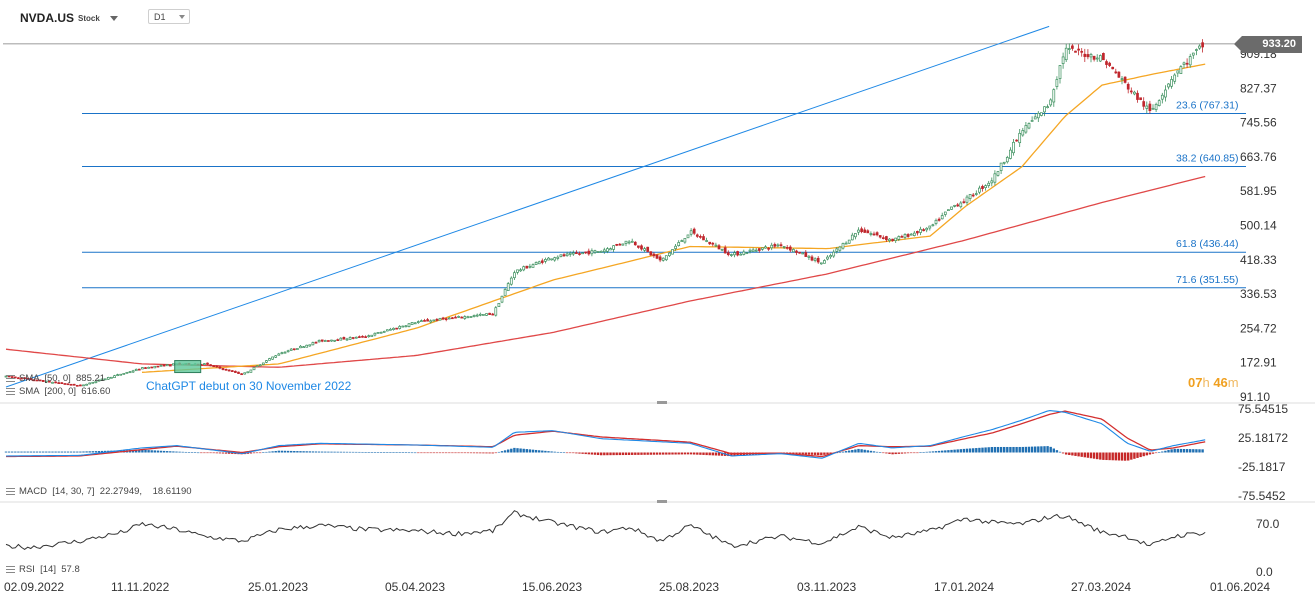 This screenshot has height=608, width=1315. What do you see at coordinates (169, 16) in the screenshot?
I see `timeframe-selector: D1` at bounding box center [169, 16].